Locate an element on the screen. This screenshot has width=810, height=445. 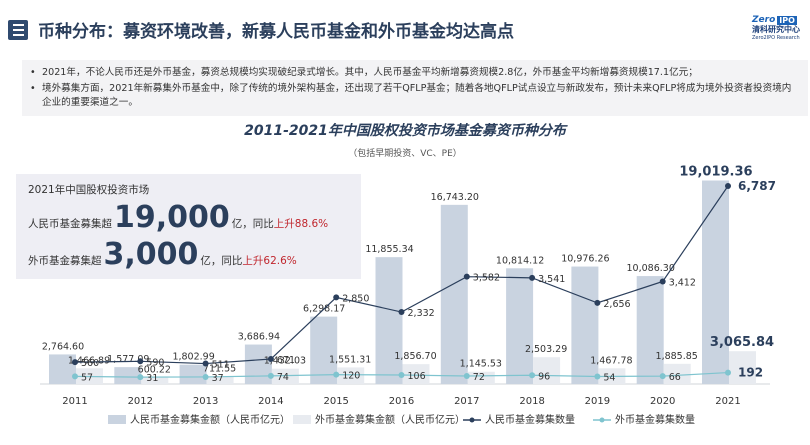
rmb-amount-label: 1,577.09 is located at coordinates (128, 359).